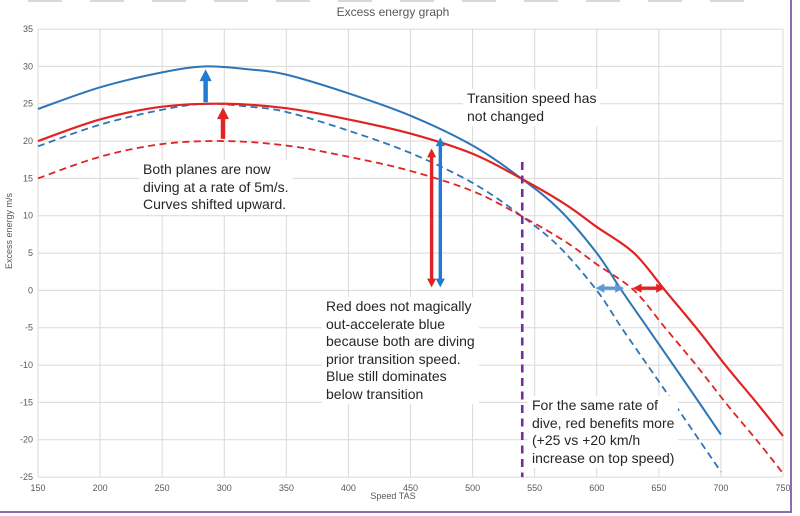 The image size is (800, 516). Describe the element at coordinates (28, 29) in the screenshot. I see `y-tick-label: 35` at that location.